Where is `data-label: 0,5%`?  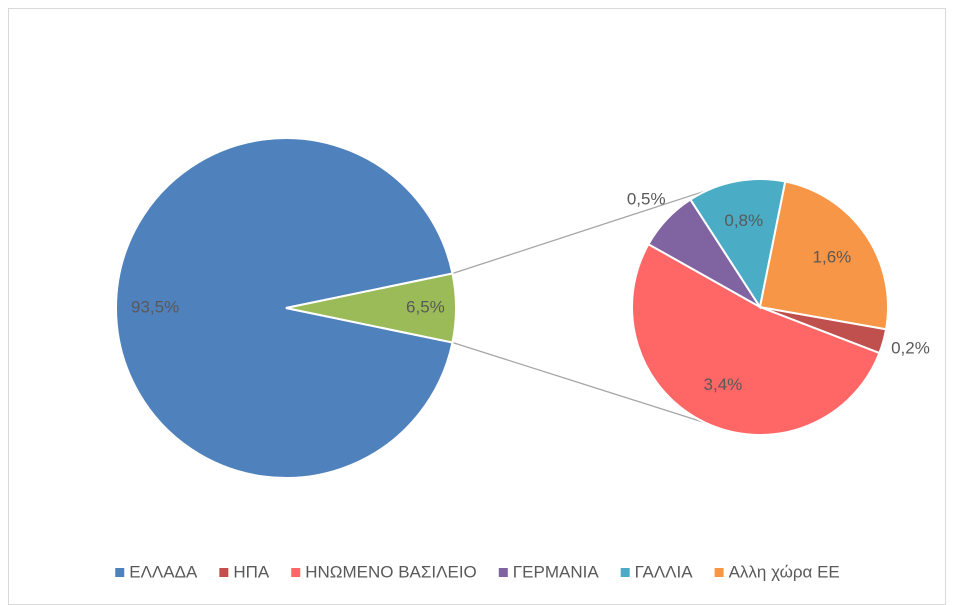
data-label: 0,5% is located at coordinates (646, 199).